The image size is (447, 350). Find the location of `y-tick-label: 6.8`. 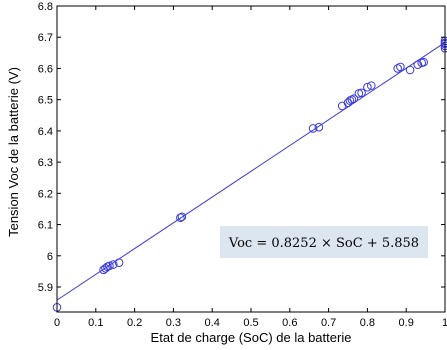

y-tick-label: 6.8 is located at coordinates (45, 7).